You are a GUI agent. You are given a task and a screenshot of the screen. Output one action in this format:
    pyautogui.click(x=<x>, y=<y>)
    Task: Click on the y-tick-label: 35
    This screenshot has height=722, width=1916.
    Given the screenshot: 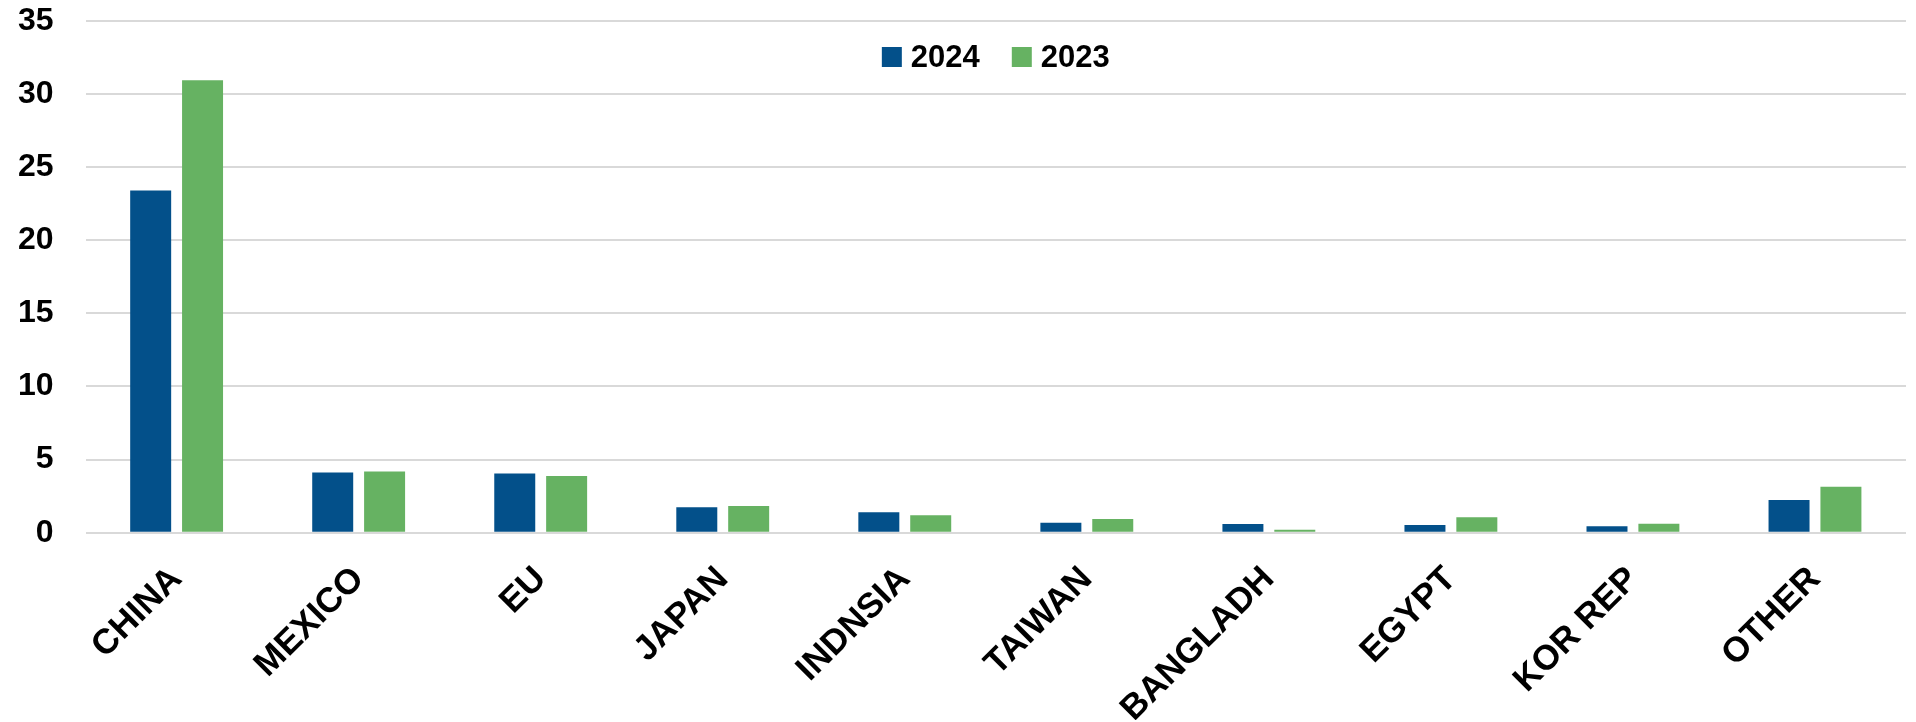 What is the action you would take?
    pyautogui.click(x=36, y=18)
    